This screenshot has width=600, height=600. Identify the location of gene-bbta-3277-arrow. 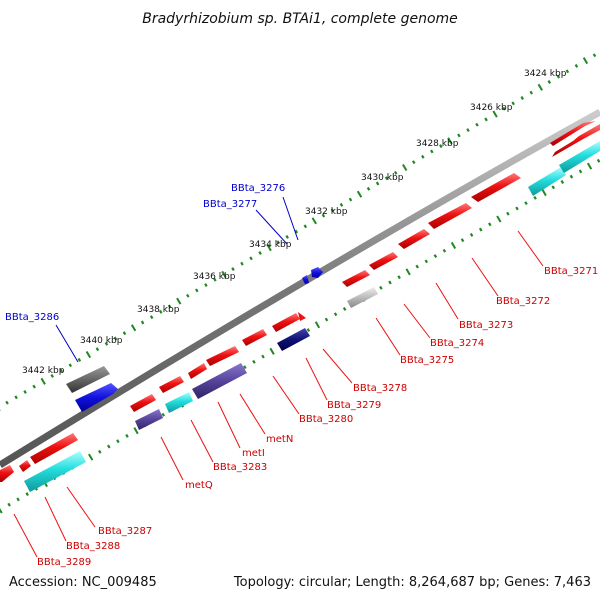
(305, 279).